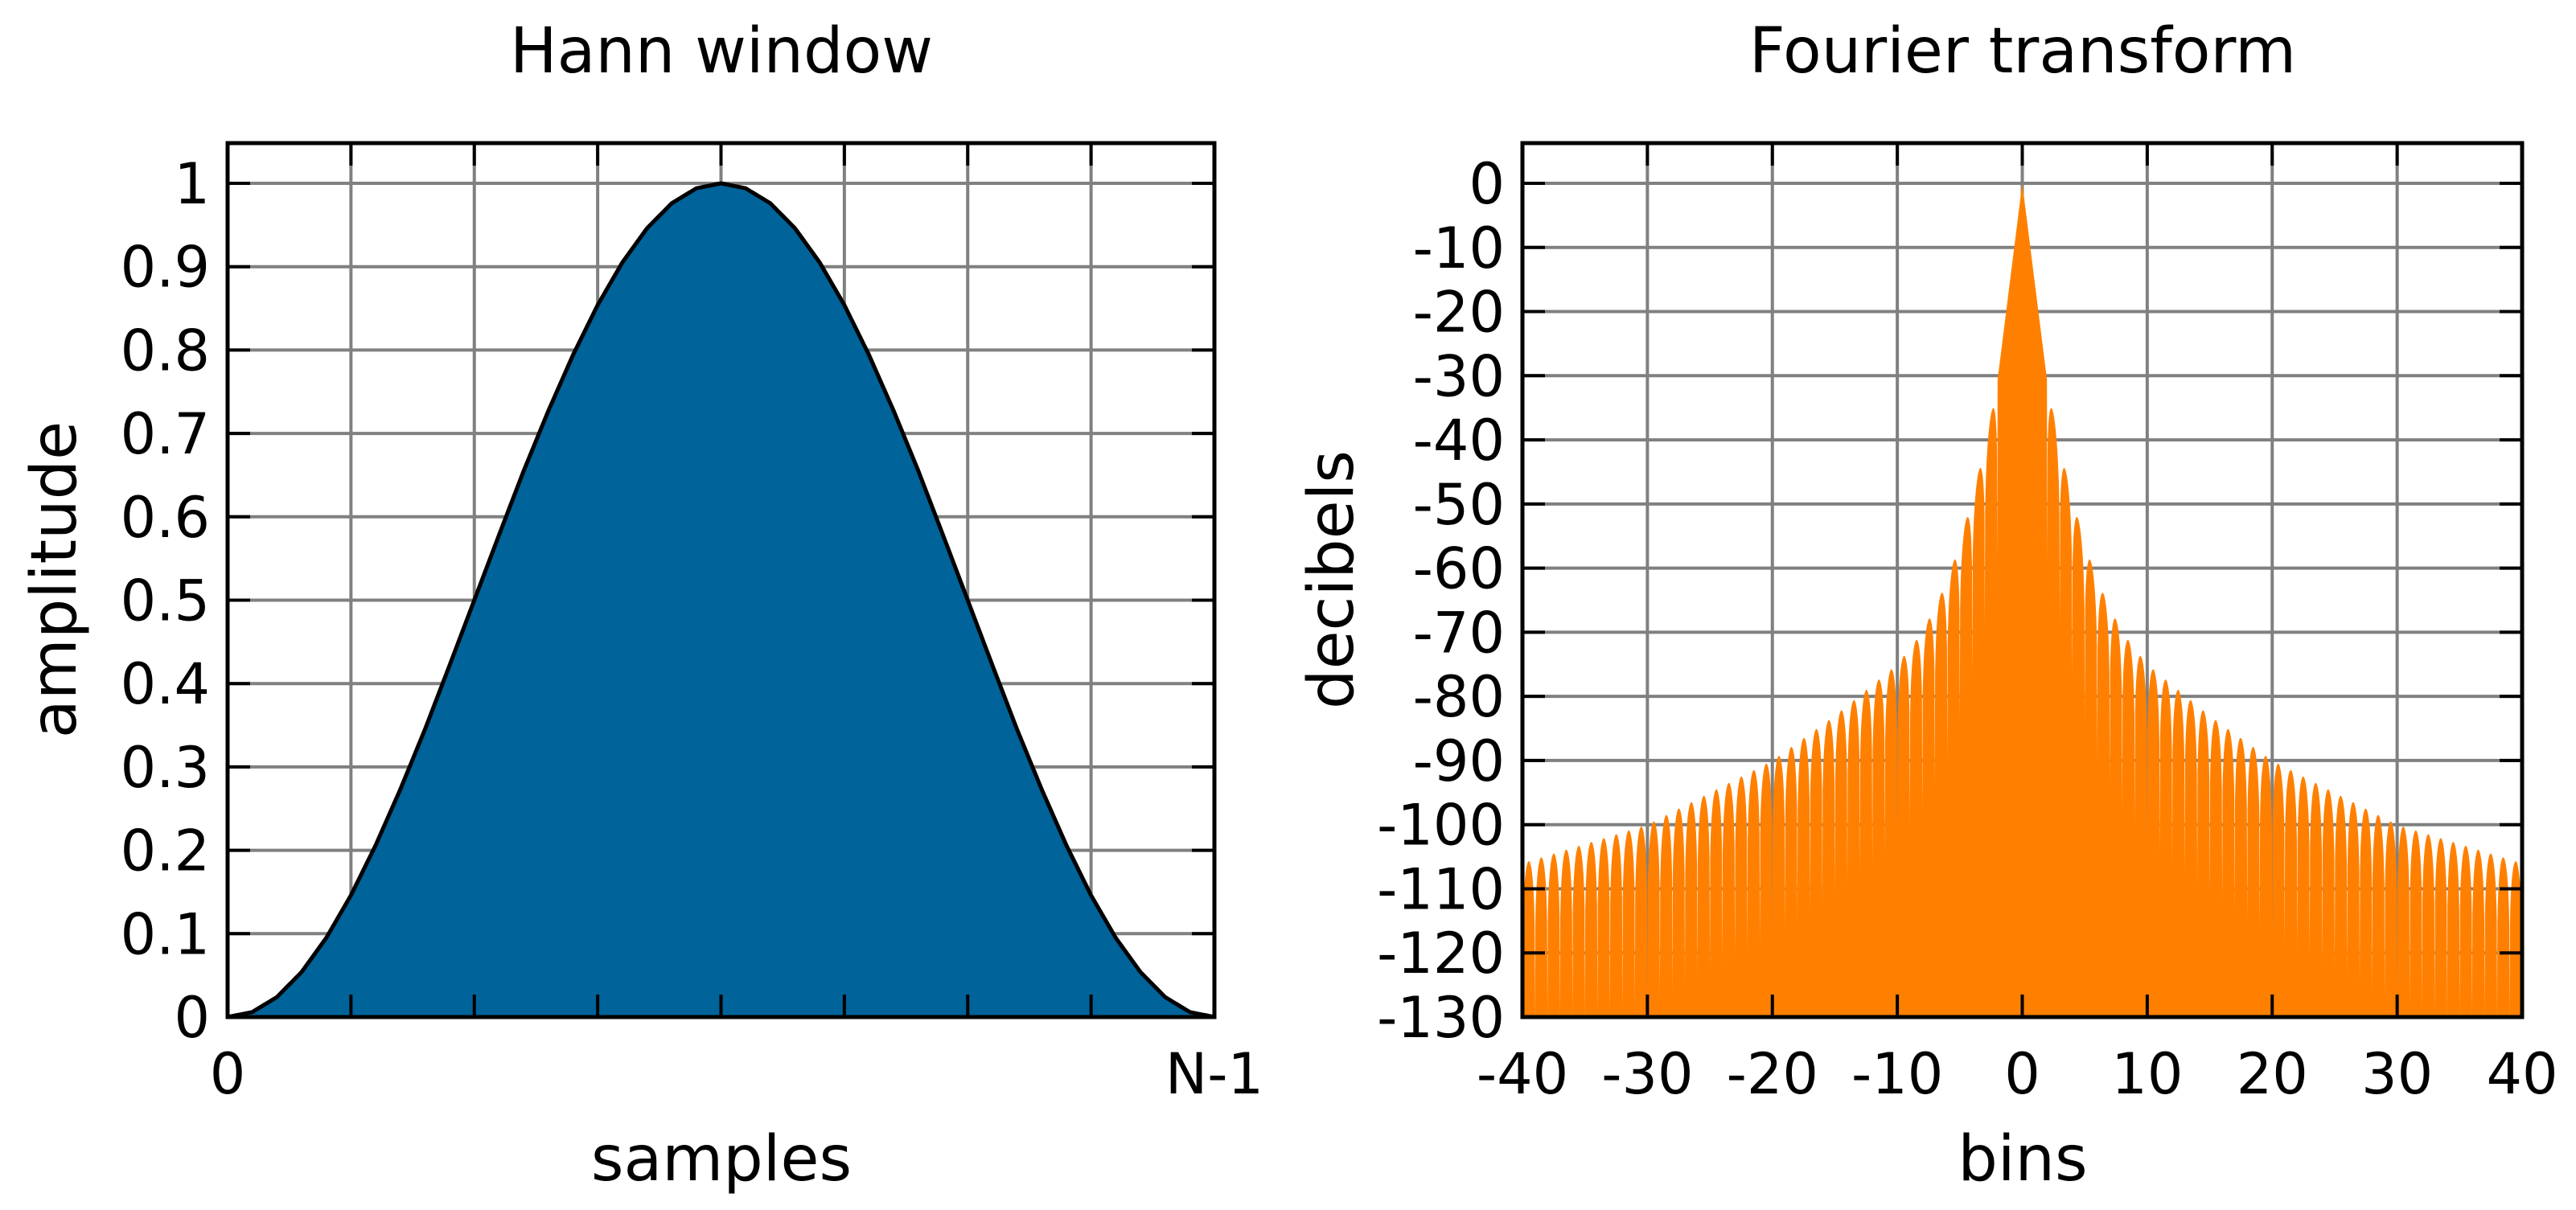 The image size is (2576, 1210). What do you see at coordinates (1459, 441) in the screenshot?
I see `y-tick-label: -40` at bounding box center [1459, 441].